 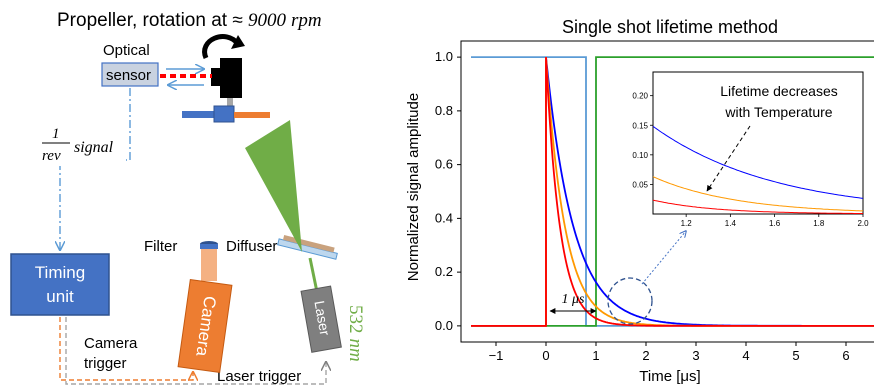 What do you see at coordinates (51, 156) in the screenshot?
I see `rev-signal-denominator: rev` at bounding box center [51, 156].